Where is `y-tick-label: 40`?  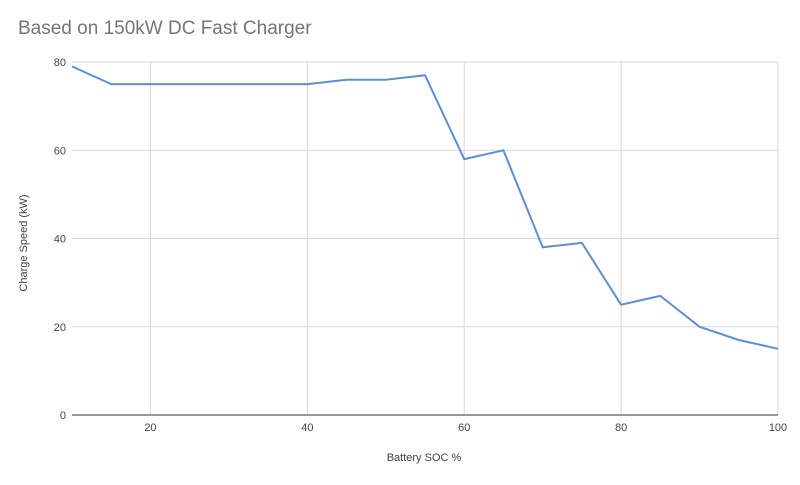
y-tick-label: 40 is located at coordinates (60, 240).